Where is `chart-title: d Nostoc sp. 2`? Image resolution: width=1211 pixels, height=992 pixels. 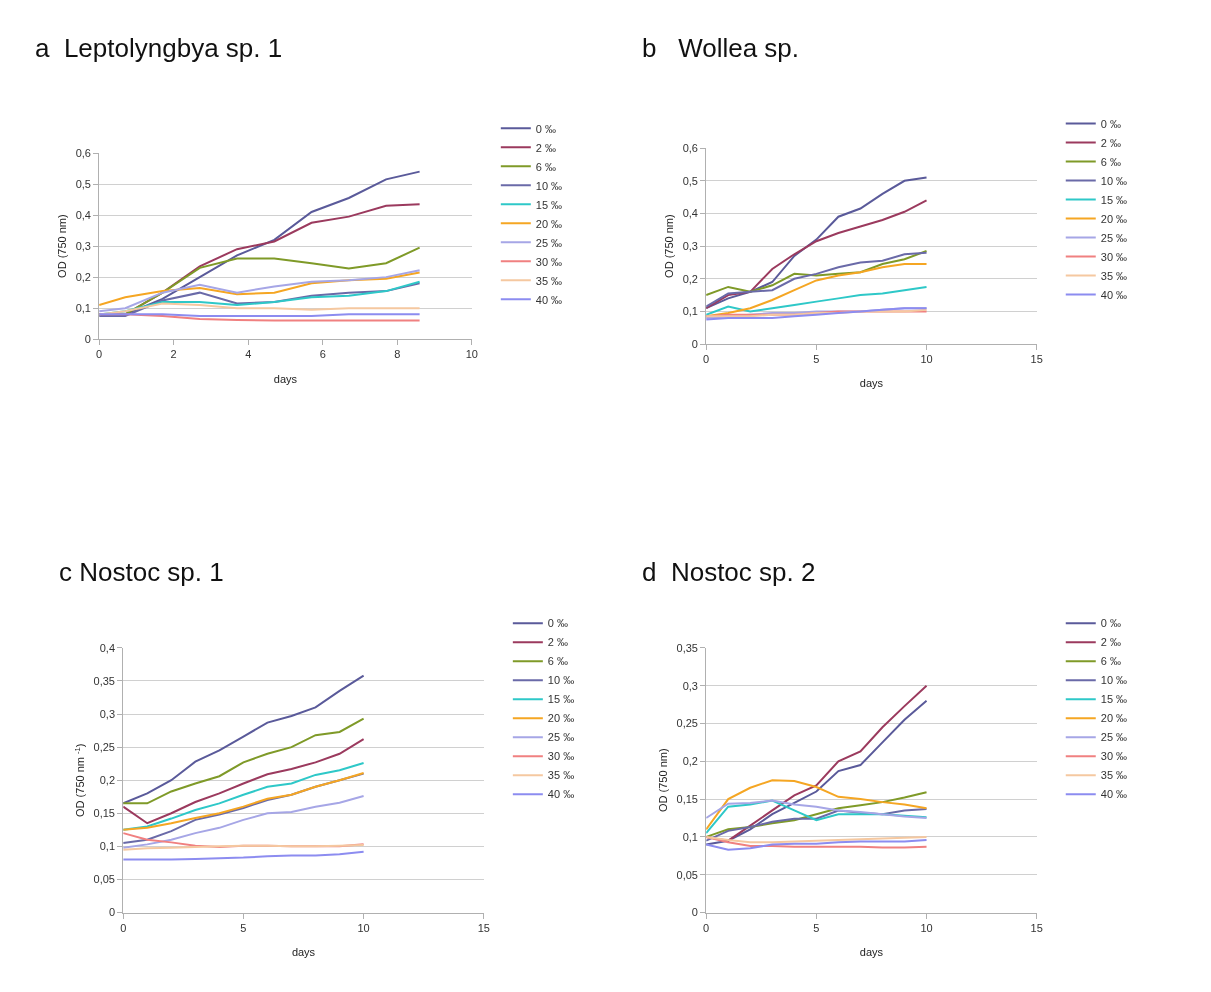
chart-title: d Nostoc sp. 2 is located at coordinates (729, 572).